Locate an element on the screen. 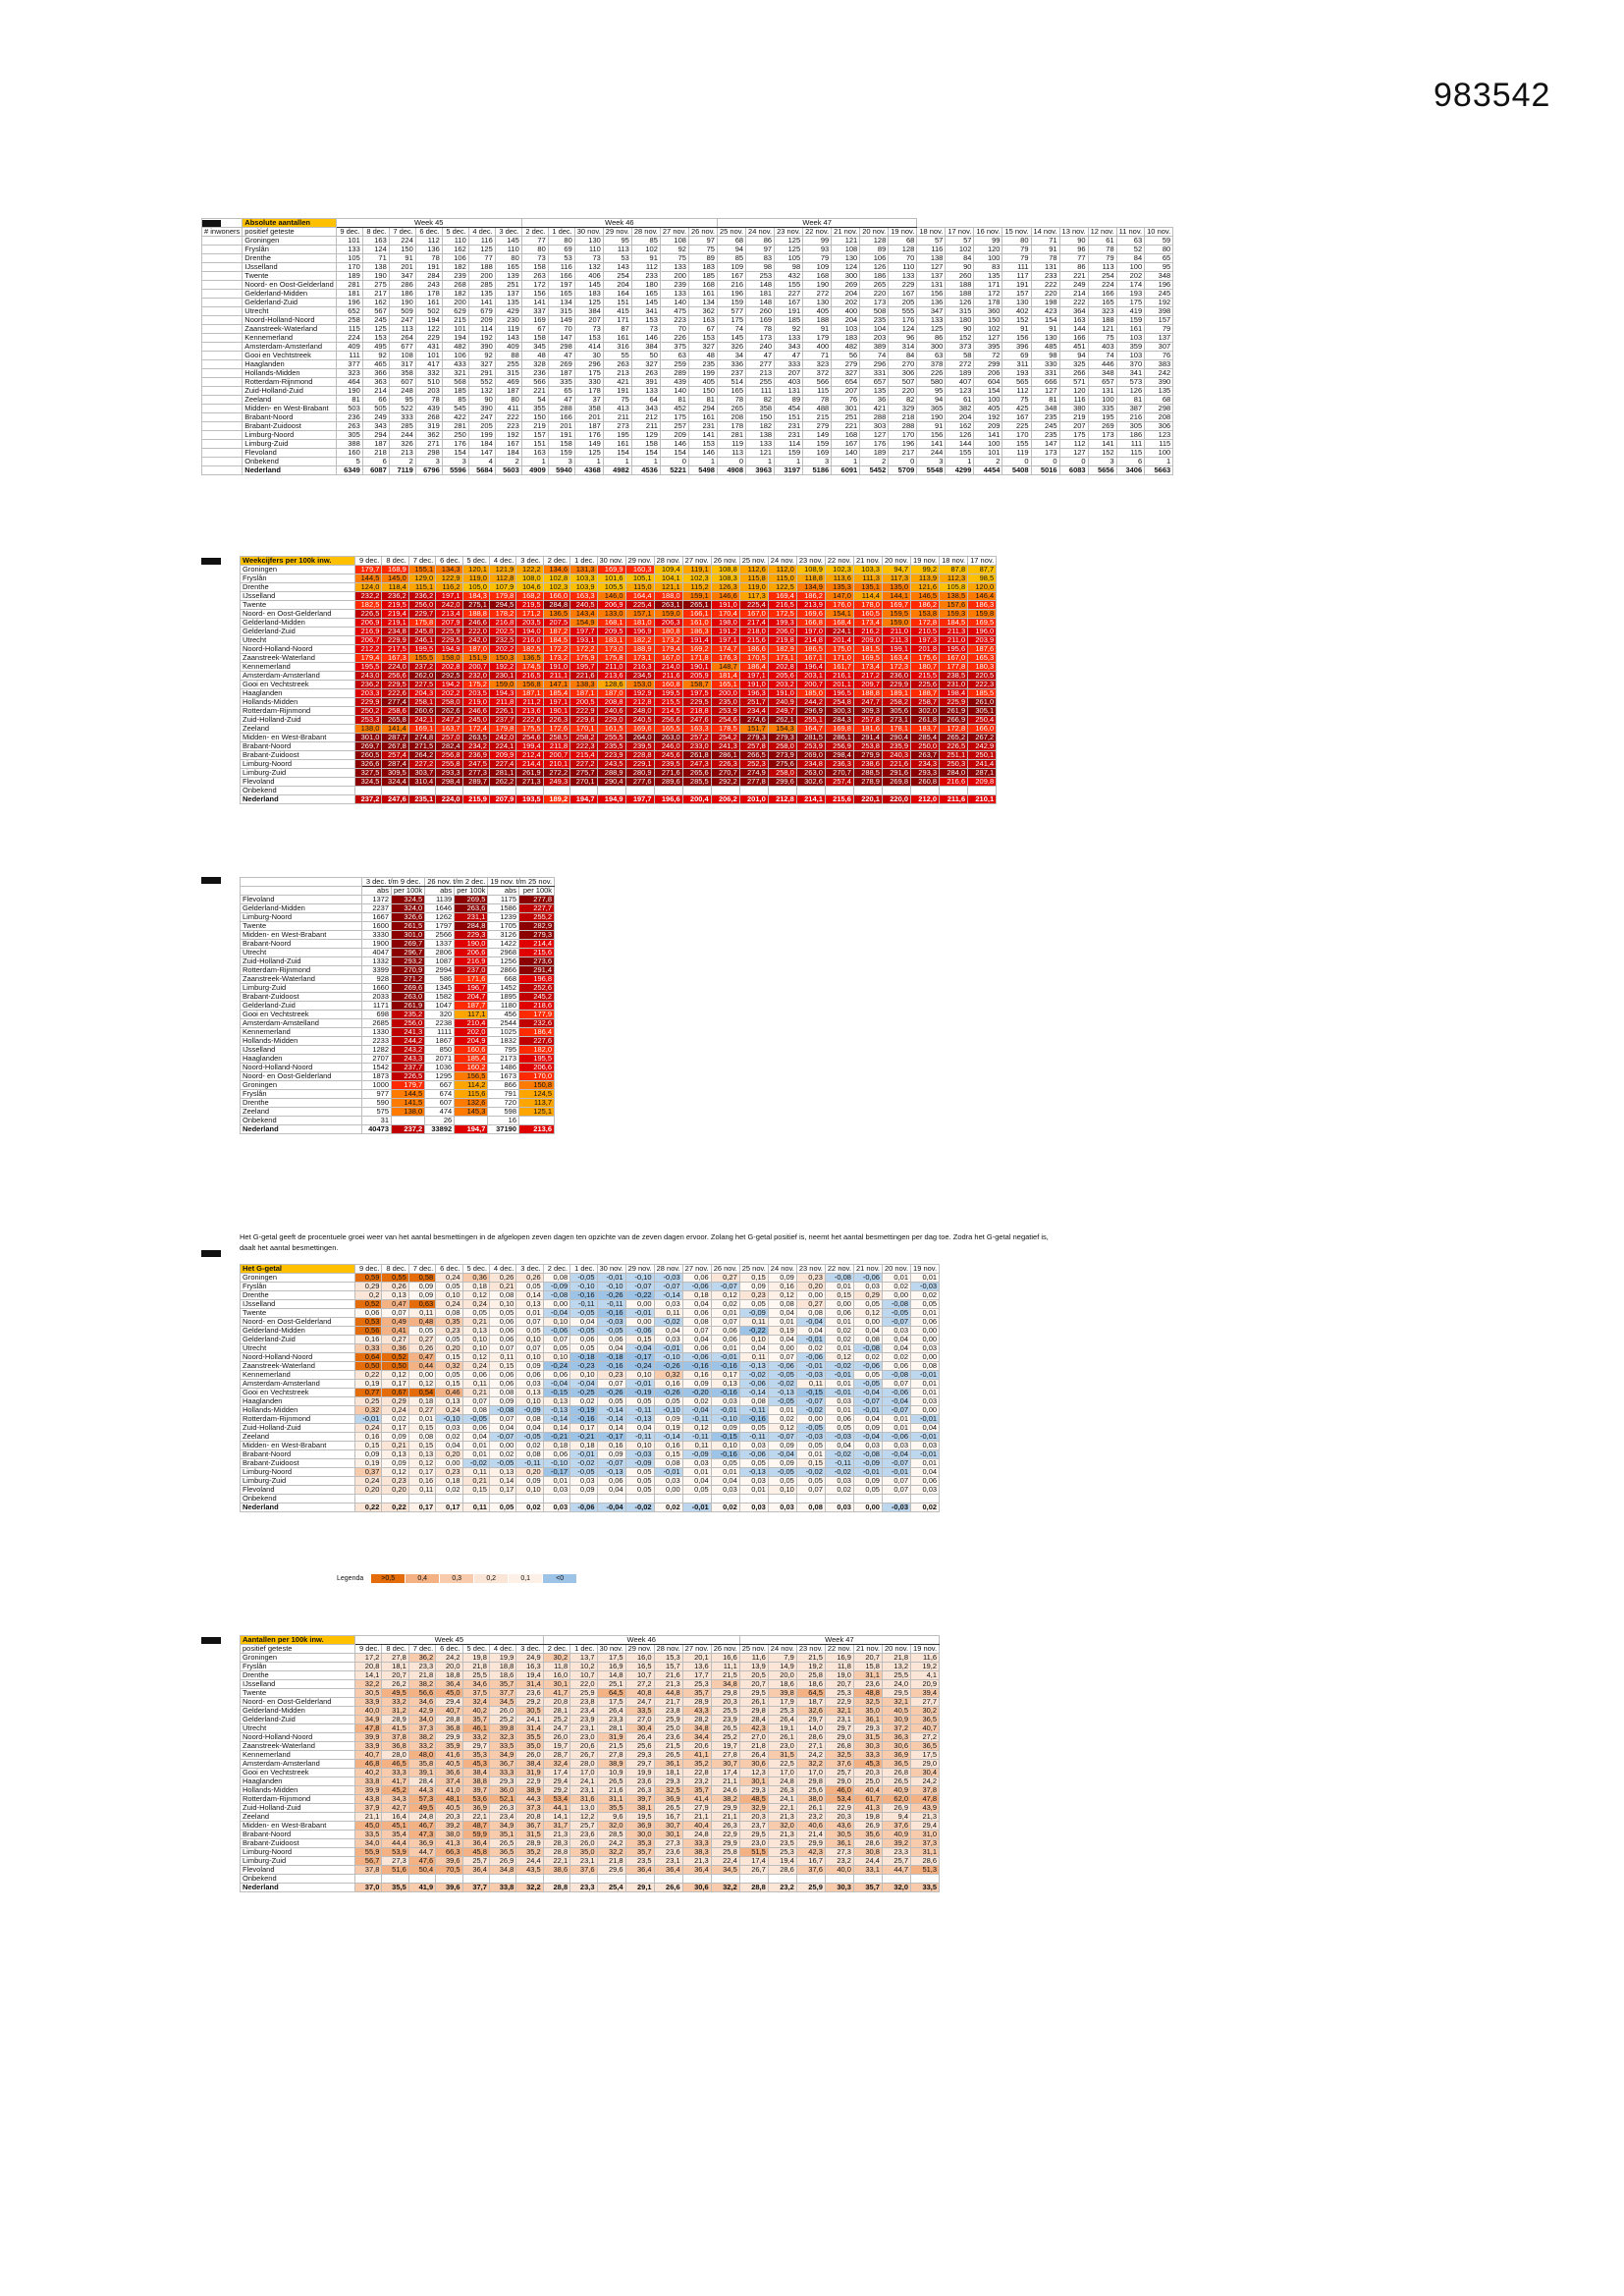 The image size is (1624, 2296). value-cell: 1175 is located at coordinates (503, 899).